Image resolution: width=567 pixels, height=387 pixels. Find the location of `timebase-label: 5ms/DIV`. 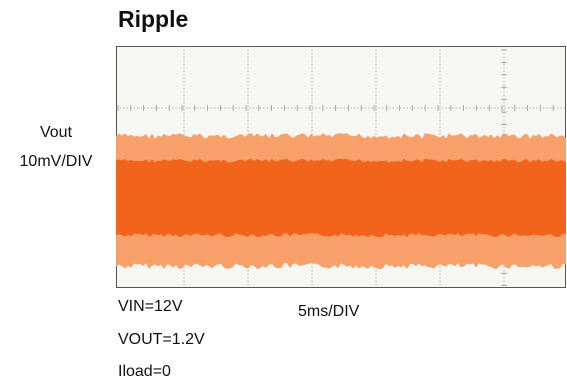

timebase-label: 5ms/DIV is located at coordinates (329, 311).